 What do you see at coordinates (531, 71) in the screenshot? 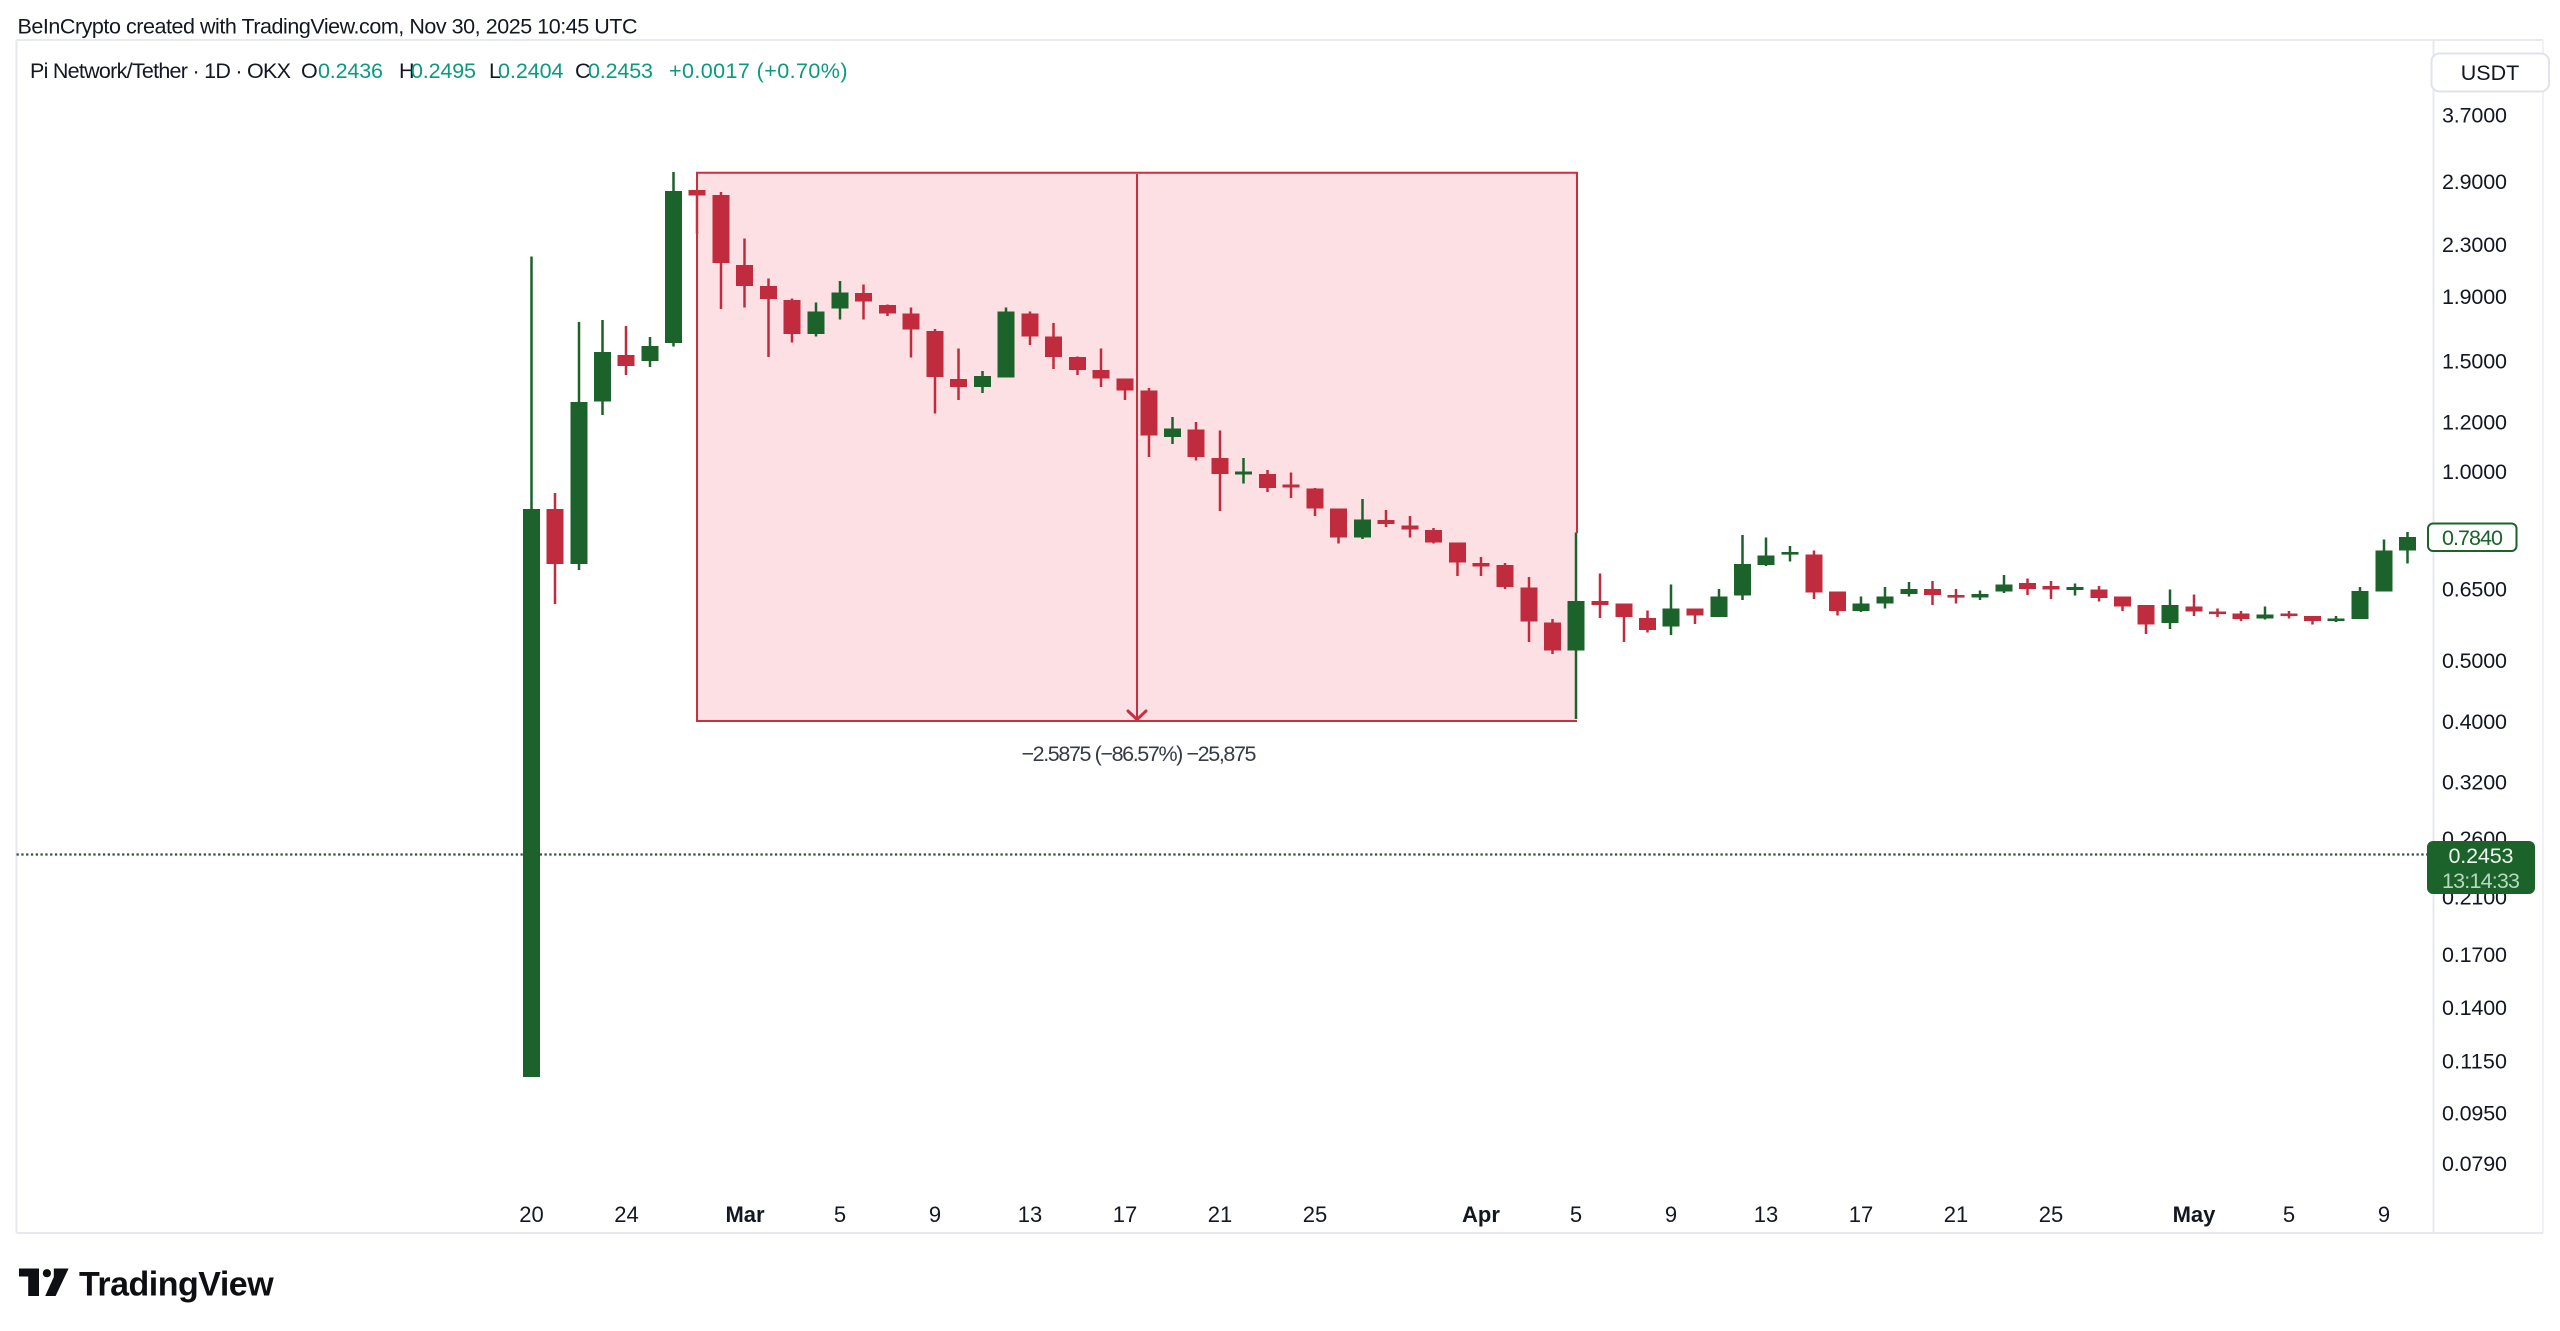
I see `svg-text: 0.2404` at bounding box center [531, 71].